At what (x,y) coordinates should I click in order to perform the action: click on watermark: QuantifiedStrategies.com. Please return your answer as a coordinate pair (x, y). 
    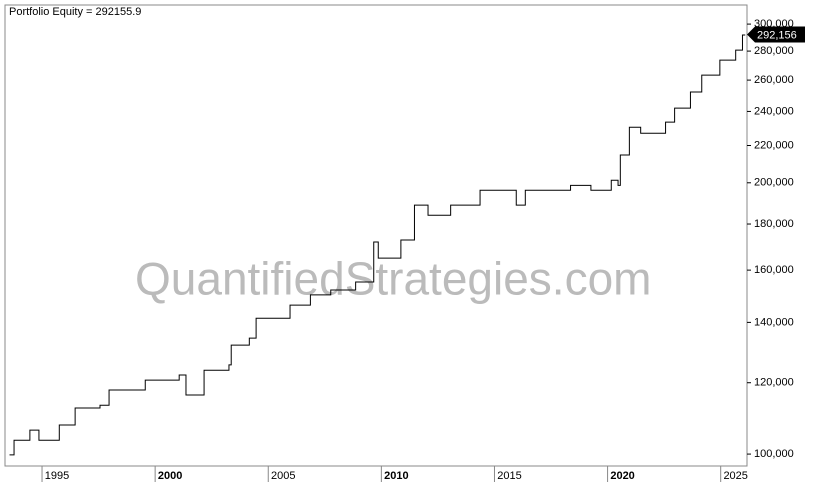
    Looking at the image, I should click on (393, 278).